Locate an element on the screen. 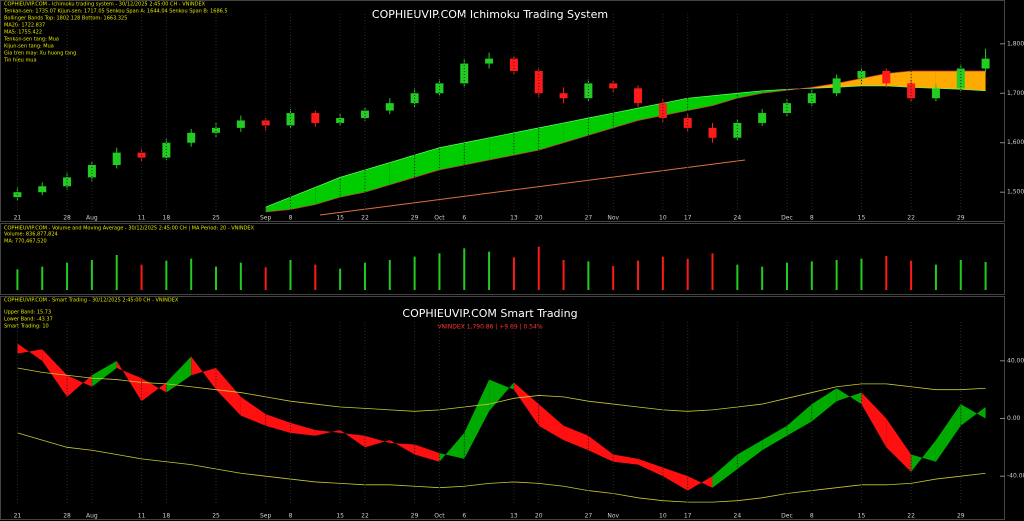 Image resolution: width=1024 pixels, height=521 pixels. x-tick-label: 11 is located at coordinates (142, 218).